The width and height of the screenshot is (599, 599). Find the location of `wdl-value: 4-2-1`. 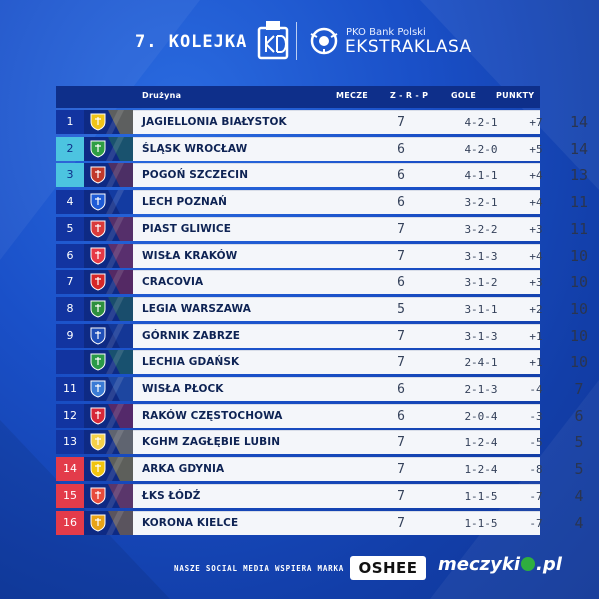

wdl-value: 4-2-1 is located at coordinates (481, 122).